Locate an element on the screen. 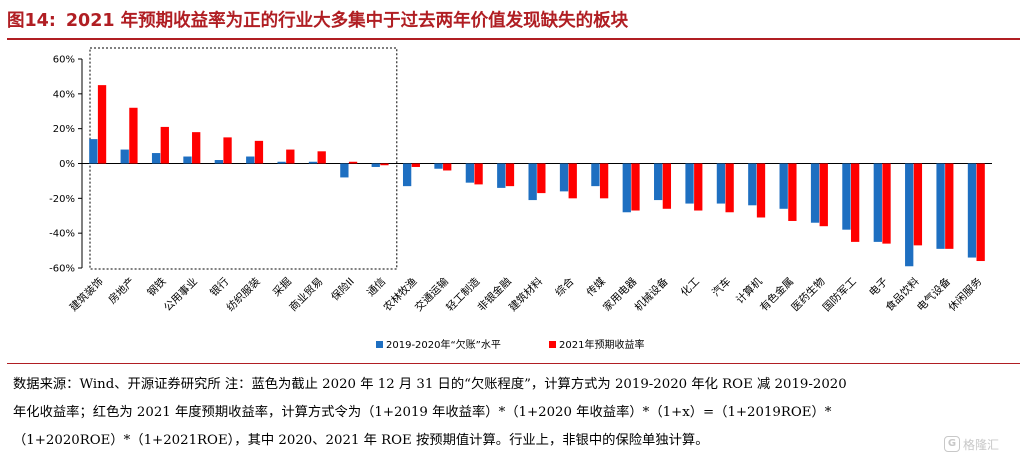 This screenshot has height=459, width=1027. legend-swatch-red is located at coordinates (552, 344).